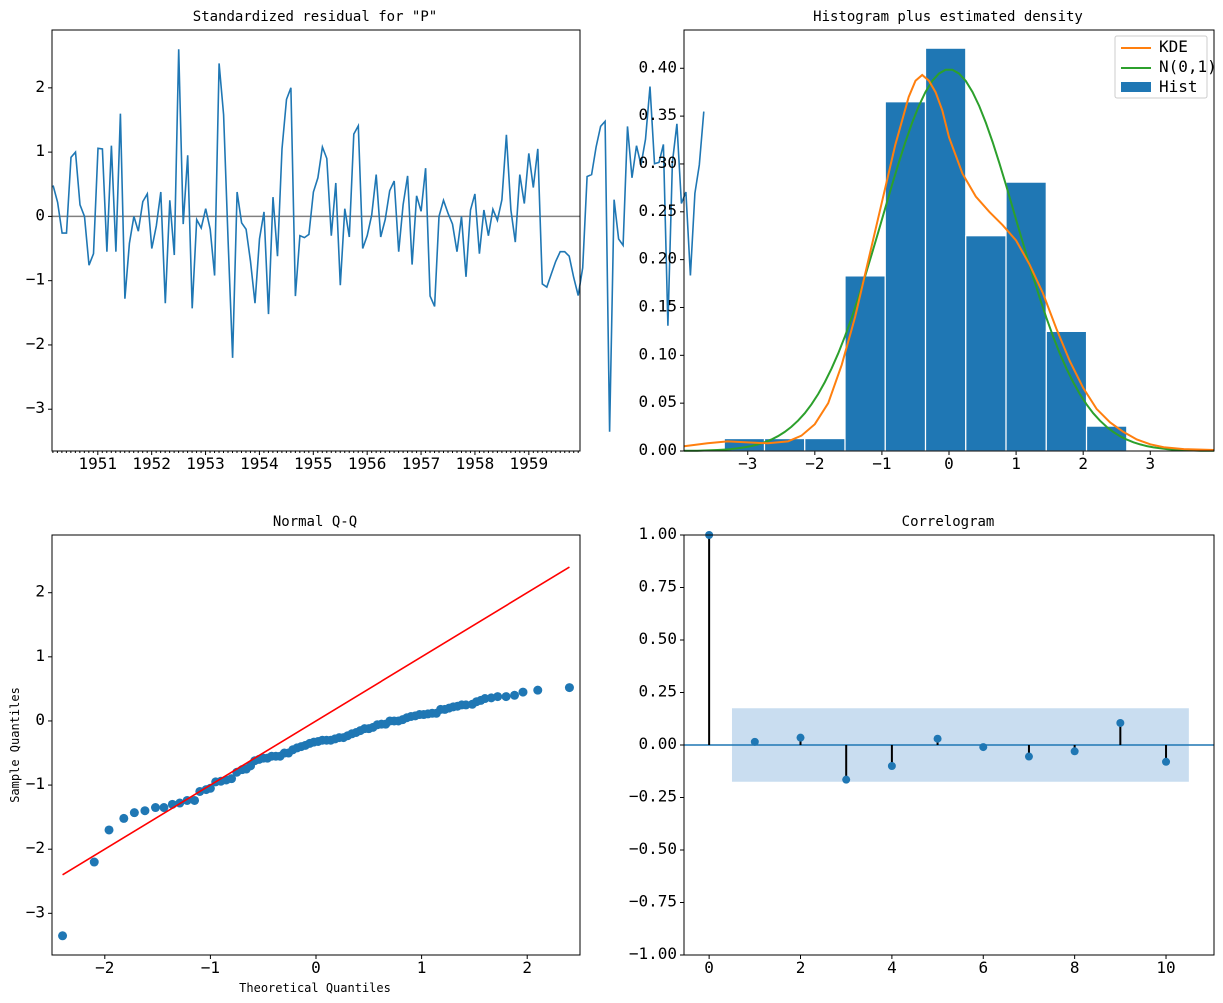 The height and width of the screenshot is (1003, 1223). Describe the element at coordinates (210, 967) in the screenshot. I see `qq-xtick-label: −1` at that location.